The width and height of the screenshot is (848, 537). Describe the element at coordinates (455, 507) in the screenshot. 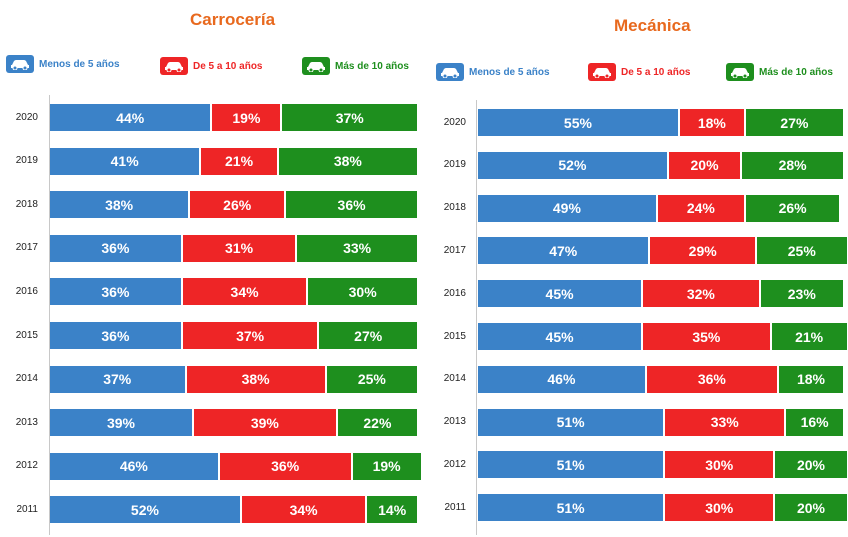

I see `tick-label-year: 2011` at that location.